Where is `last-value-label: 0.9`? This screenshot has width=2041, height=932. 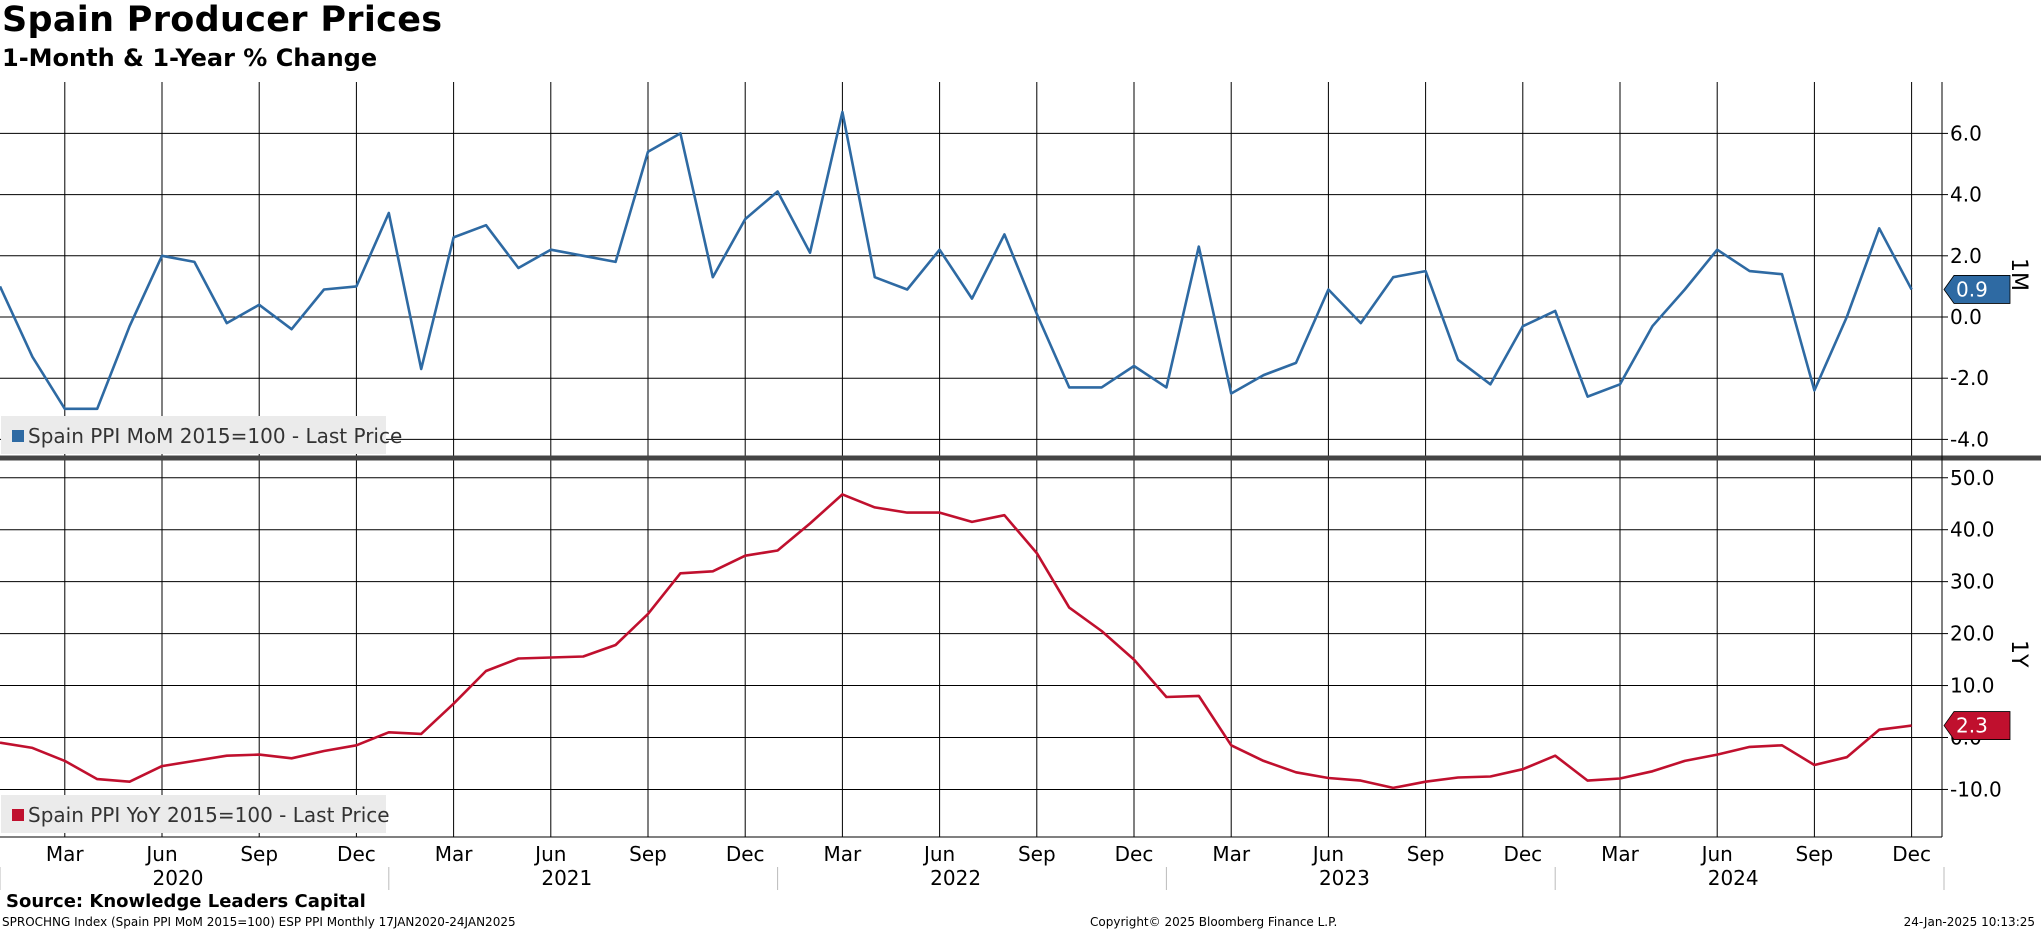 last-value-label: 0.9 is located at coordinates (1972, 289).